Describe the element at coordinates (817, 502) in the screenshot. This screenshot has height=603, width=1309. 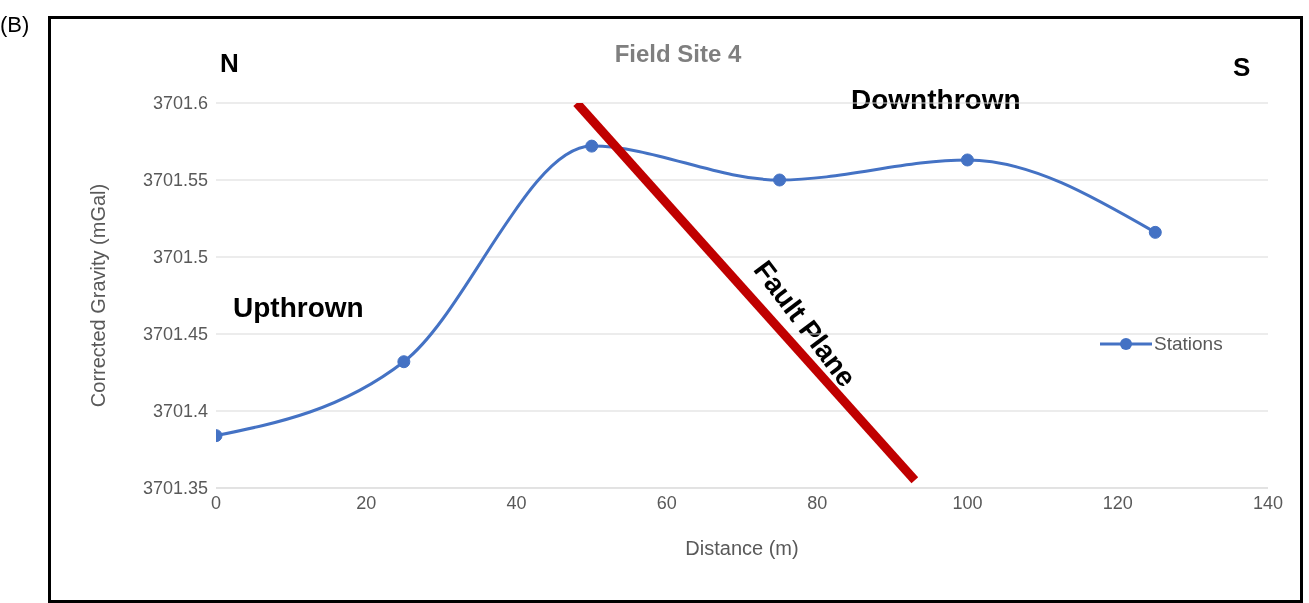
I see `x-tick-label: 80` at that location.